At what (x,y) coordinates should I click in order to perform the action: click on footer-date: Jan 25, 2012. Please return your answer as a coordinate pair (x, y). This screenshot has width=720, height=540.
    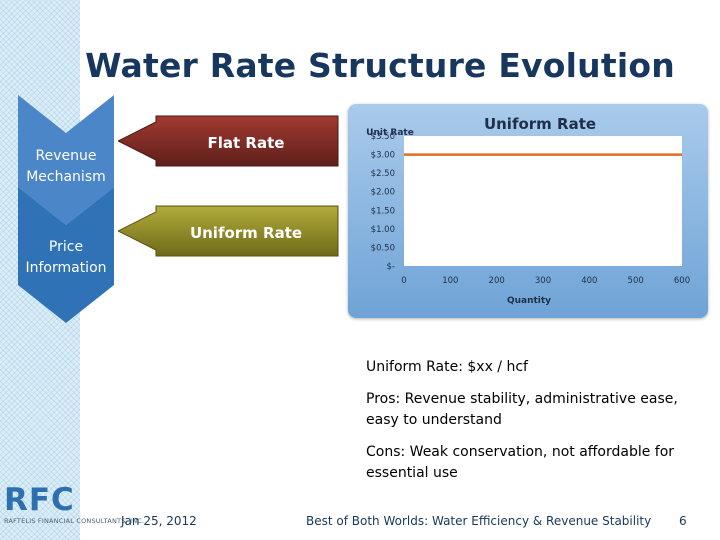
    Looking at the image, I should click on (159, 521).